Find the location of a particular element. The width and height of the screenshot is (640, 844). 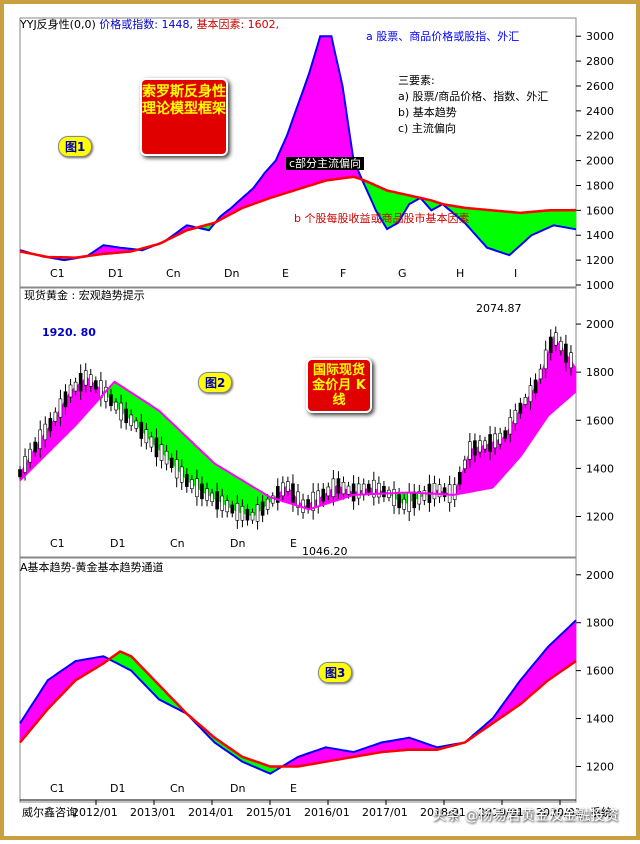

panel2-low-label: 1046.20 is located at coordinates (325, 551).